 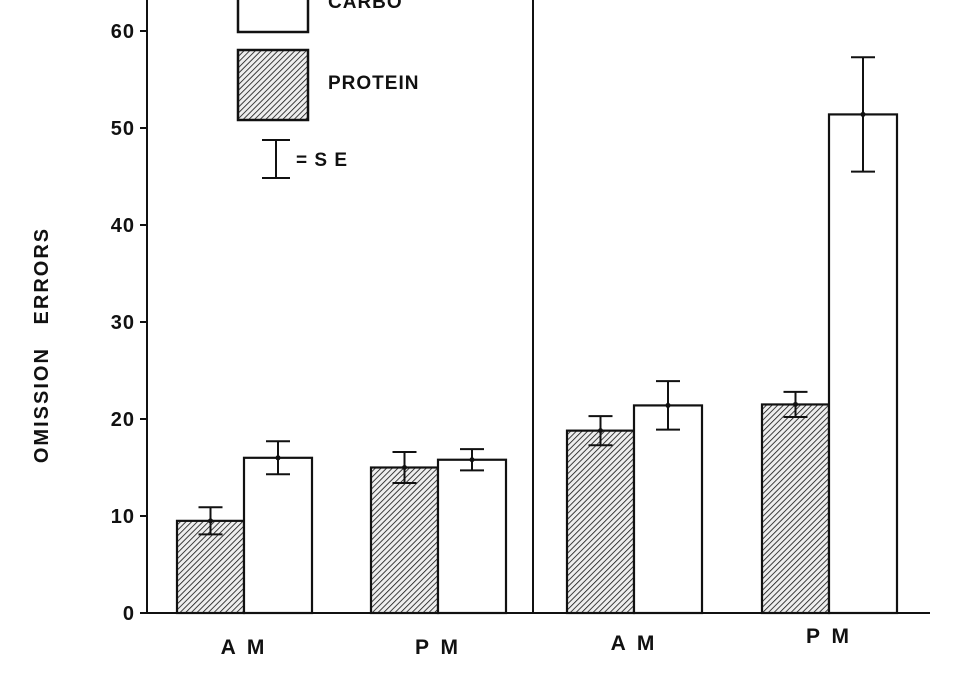 I want to click on legend-se-icon, so click(x=276, y=159).